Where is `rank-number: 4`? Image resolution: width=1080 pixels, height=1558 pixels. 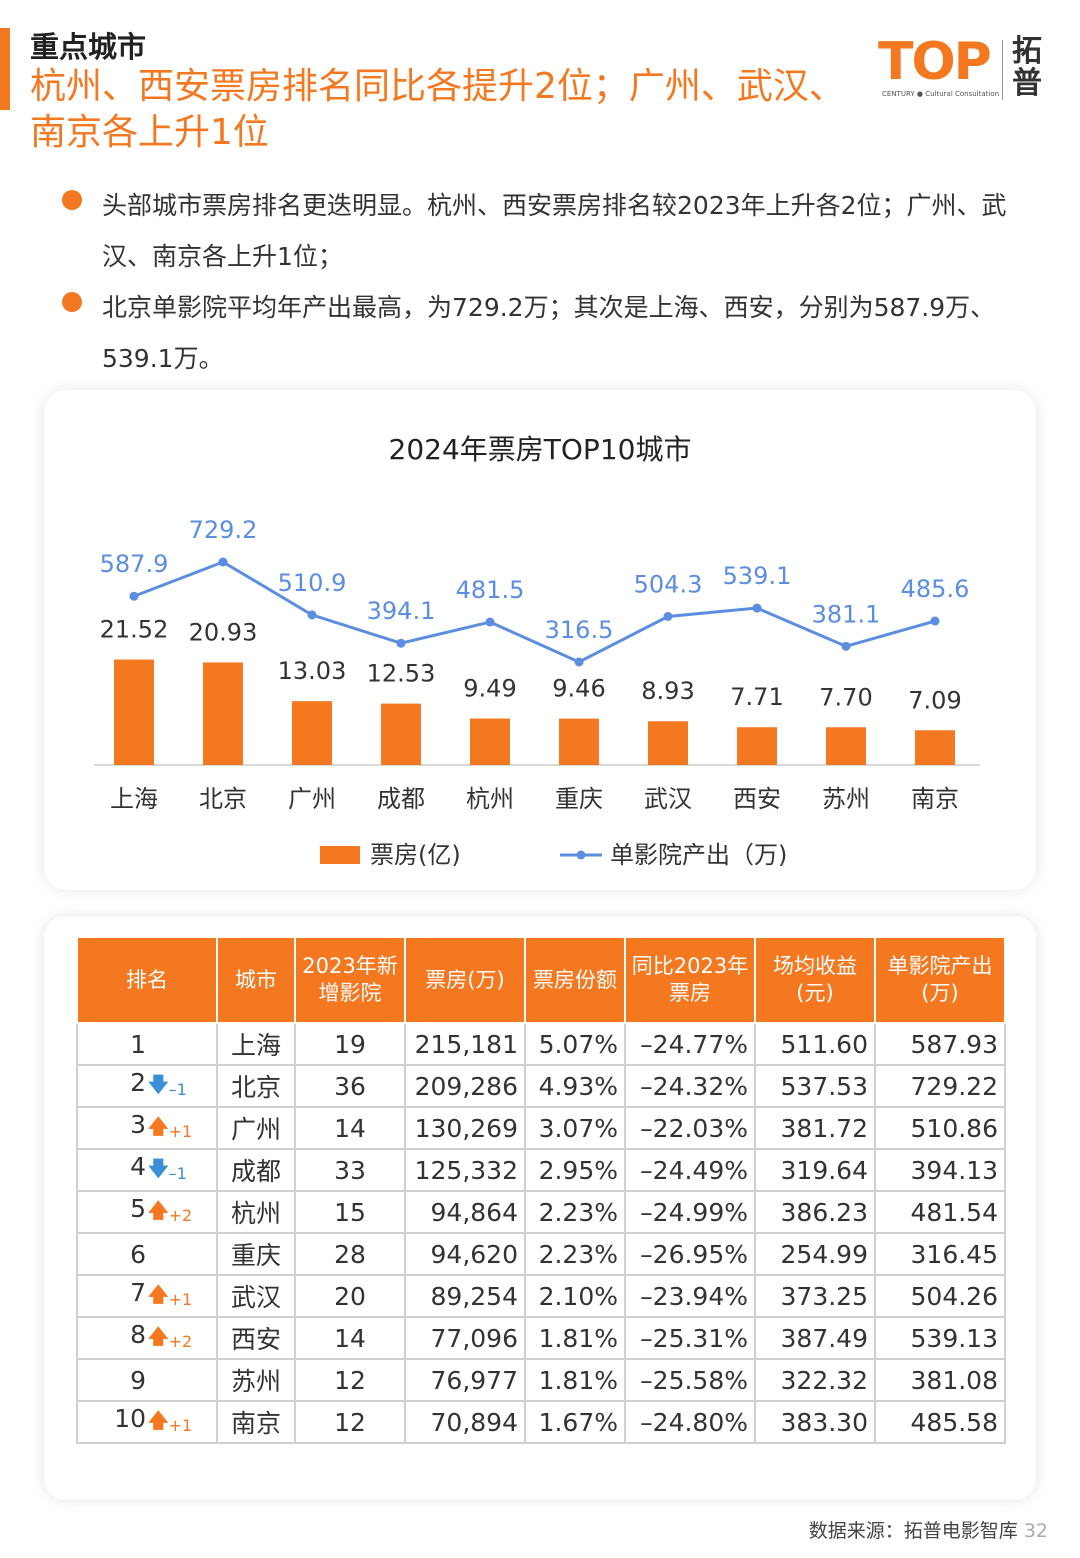 rank-number: 4 is located at coordinates (138, 1166).